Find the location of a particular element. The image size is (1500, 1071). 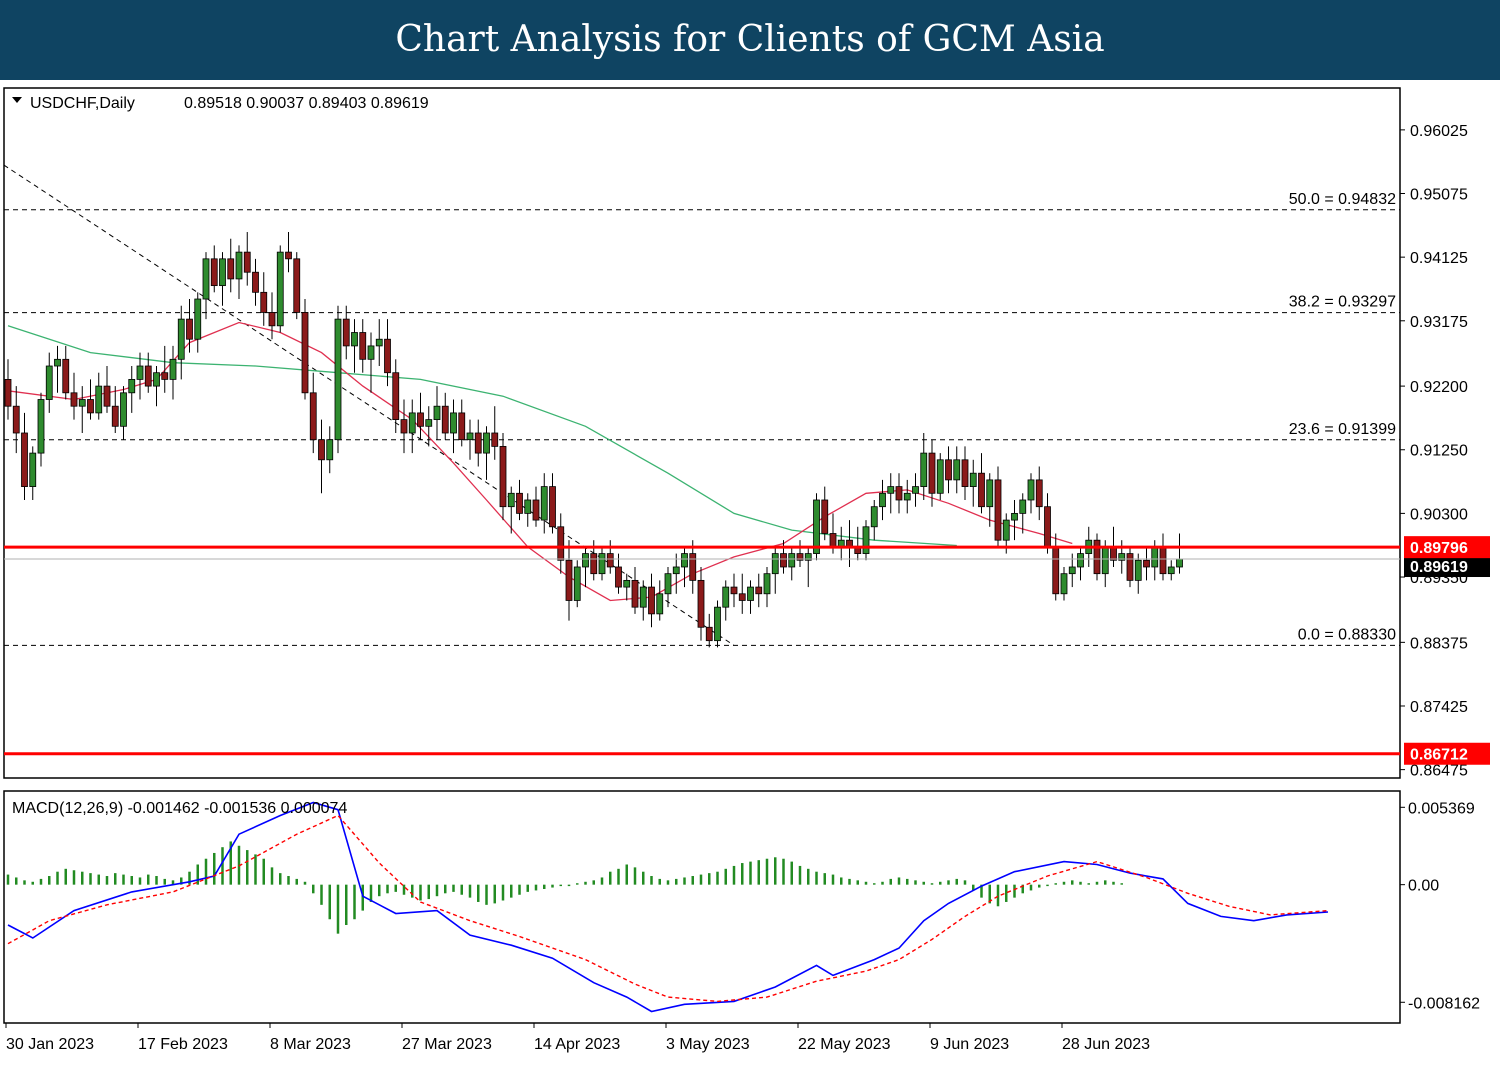

level-tag: 0.89796 is located at coordinates (1439, 548).